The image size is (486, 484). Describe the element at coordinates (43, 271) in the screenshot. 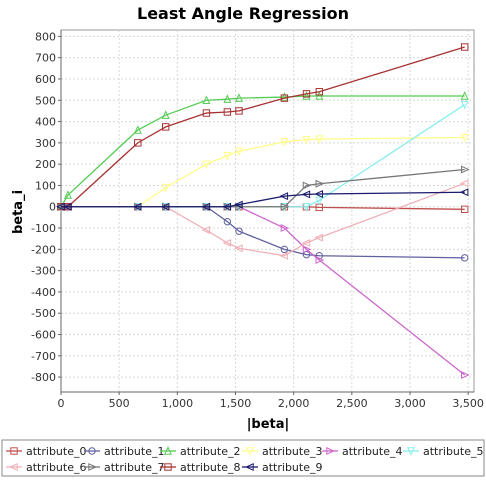

I see `y-tick-label: -300` at that location.